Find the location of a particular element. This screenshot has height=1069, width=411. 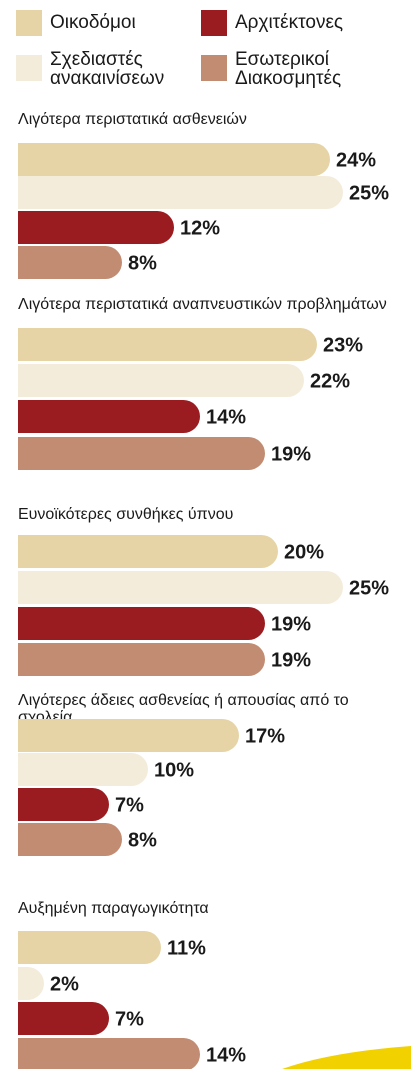

value-label: 24% is located at coordinates (356, 161).